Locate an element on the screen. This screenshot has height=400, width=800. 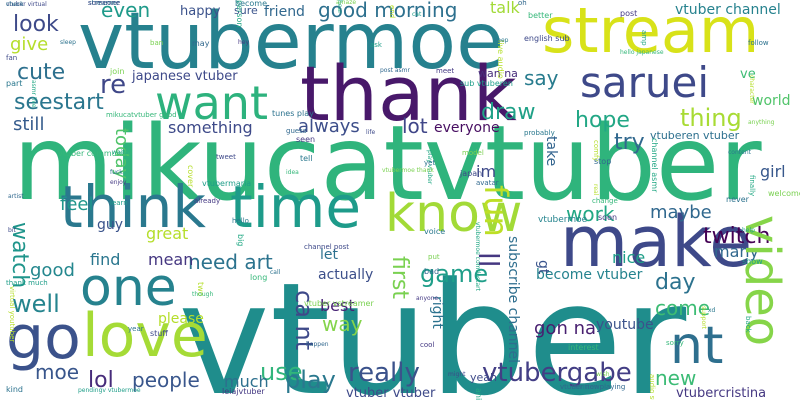
small-word: yet is located at coordinates (430, 163).